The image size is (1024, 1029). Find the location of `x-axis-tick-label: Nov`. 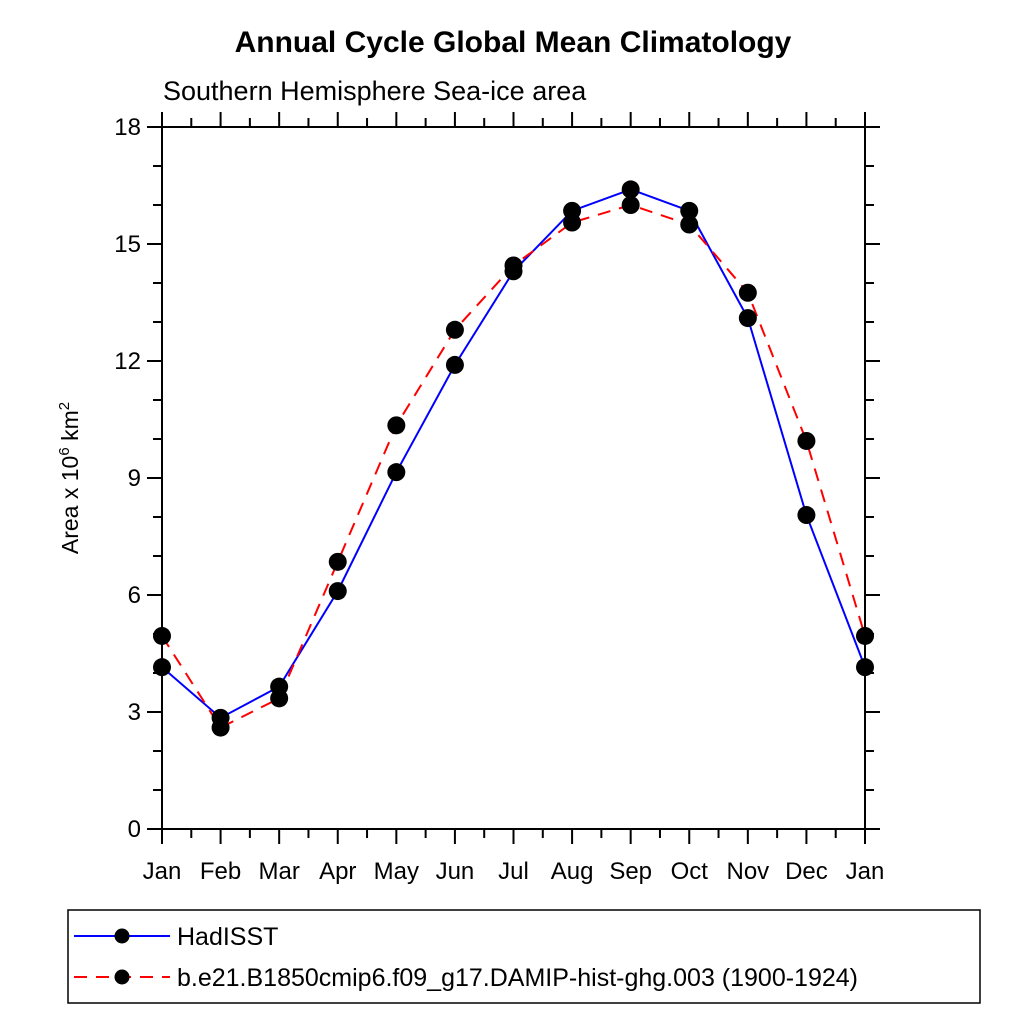

x-axis-tick-label: Nov is located at coordinates (747, 871).